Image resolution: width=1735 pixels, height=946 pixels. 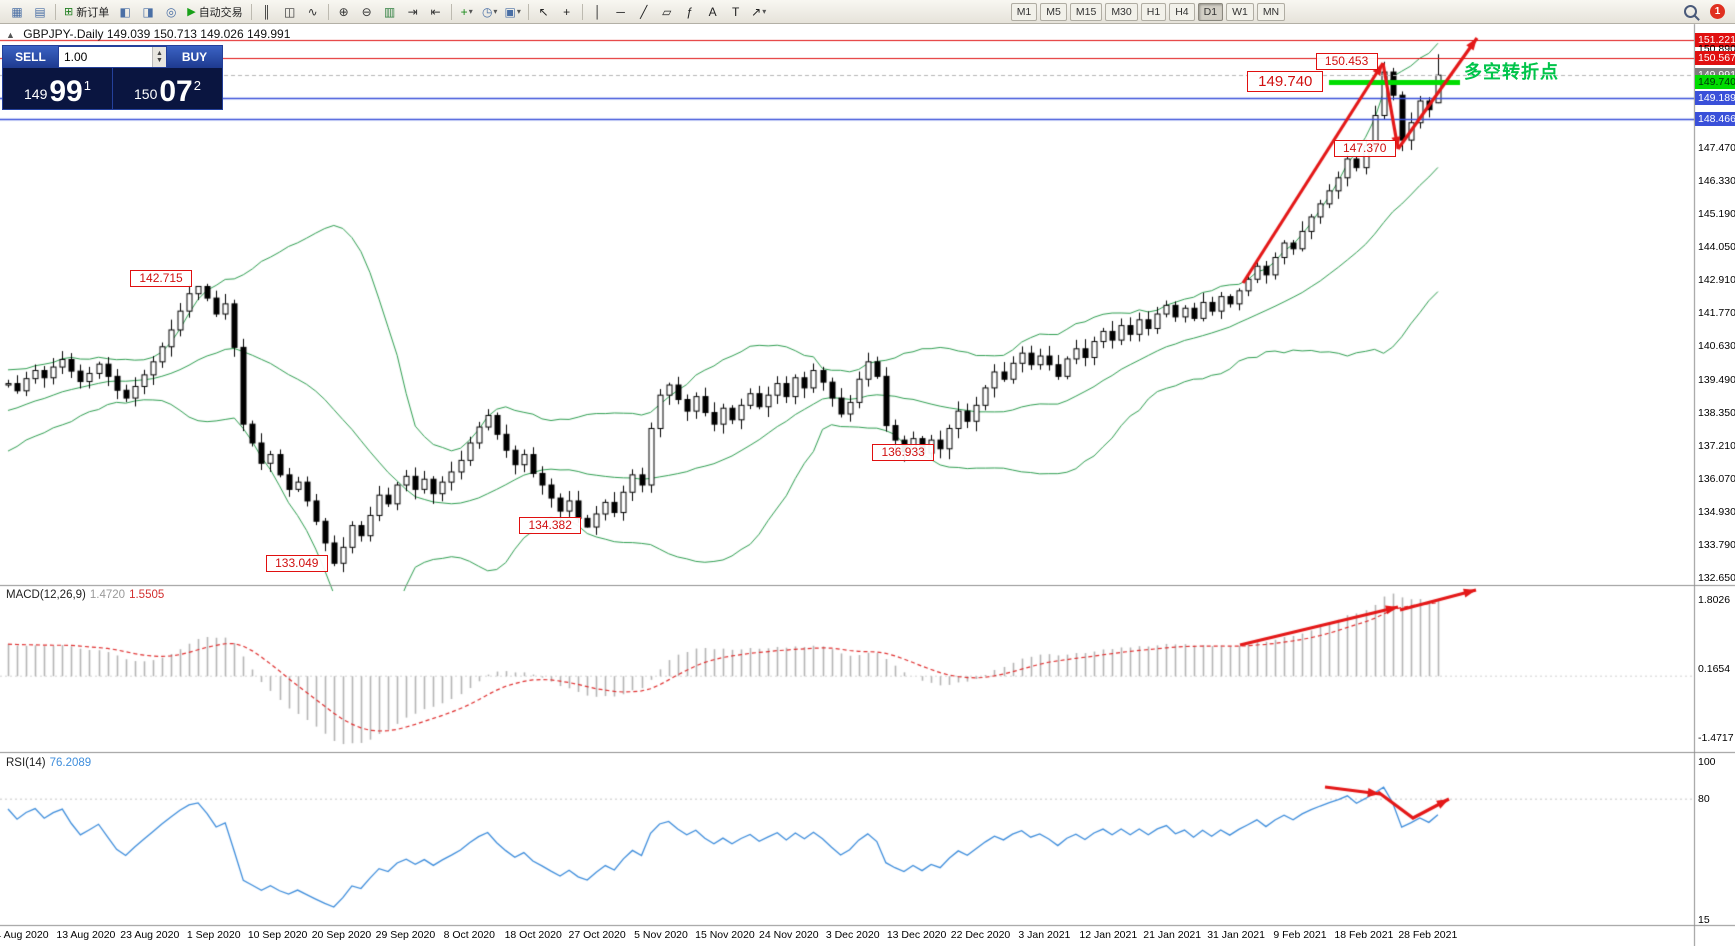 What do you see at coordinates (390, 11) in the screenshot?
I see `tile-windows-icon: ▥` at bounding box center [390, 11].